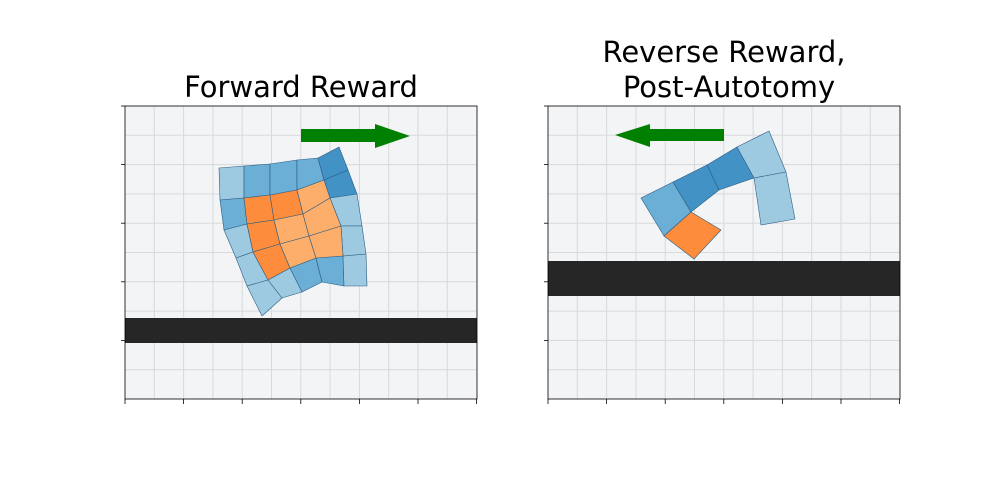  I want to click on panel-title-reverse: Reverse Reward,, so click(723, 52).